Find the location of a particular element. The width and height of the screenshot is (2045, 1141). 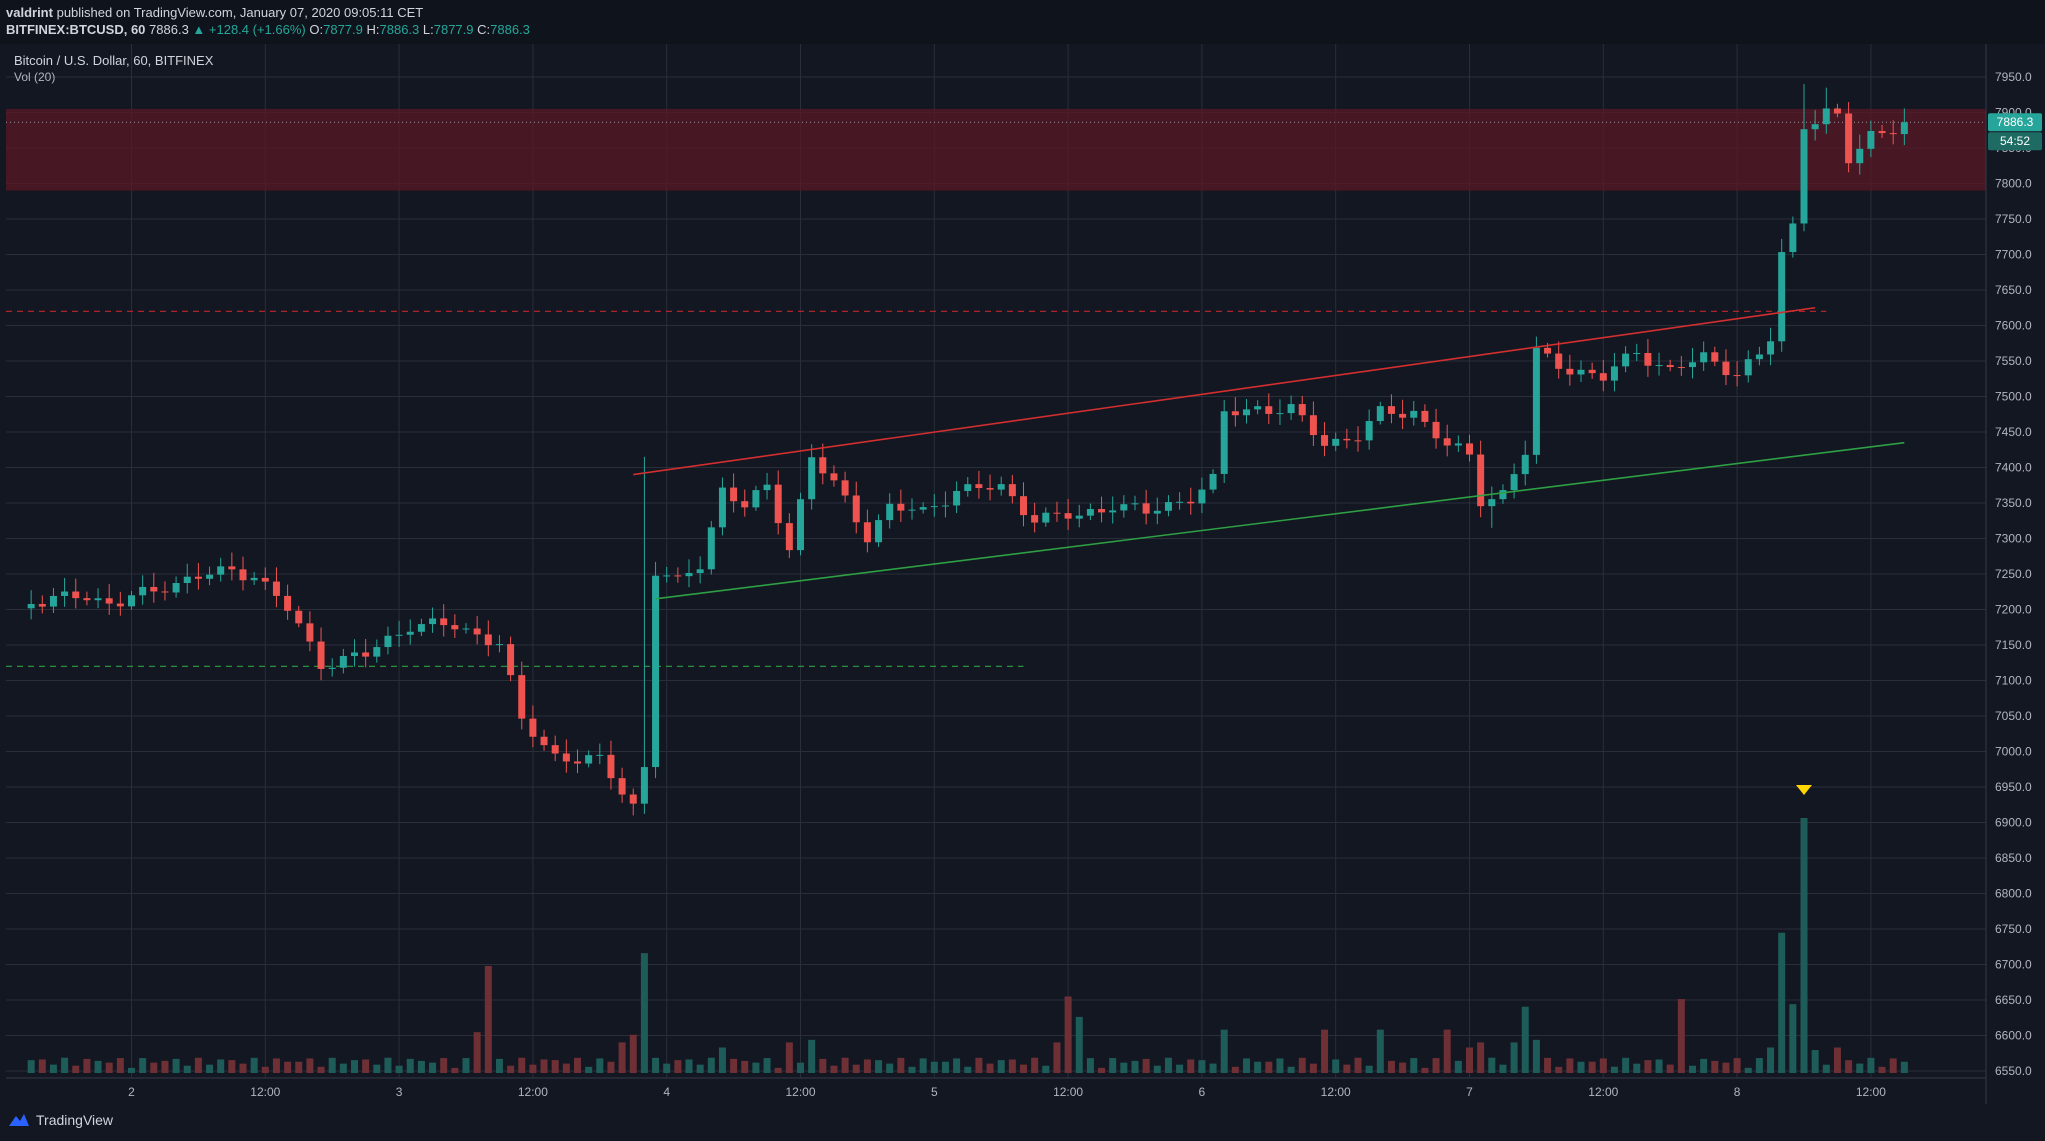

x-tick-label: 5 is located at coordinates (934, 1092).